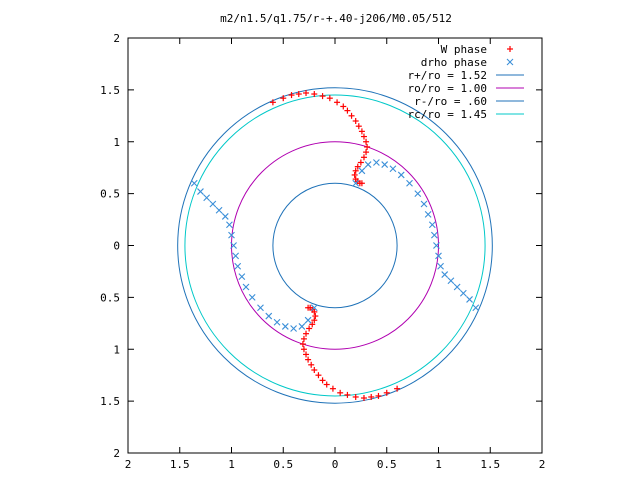  I want to click on legend-label: W phase, so click(464, 49).